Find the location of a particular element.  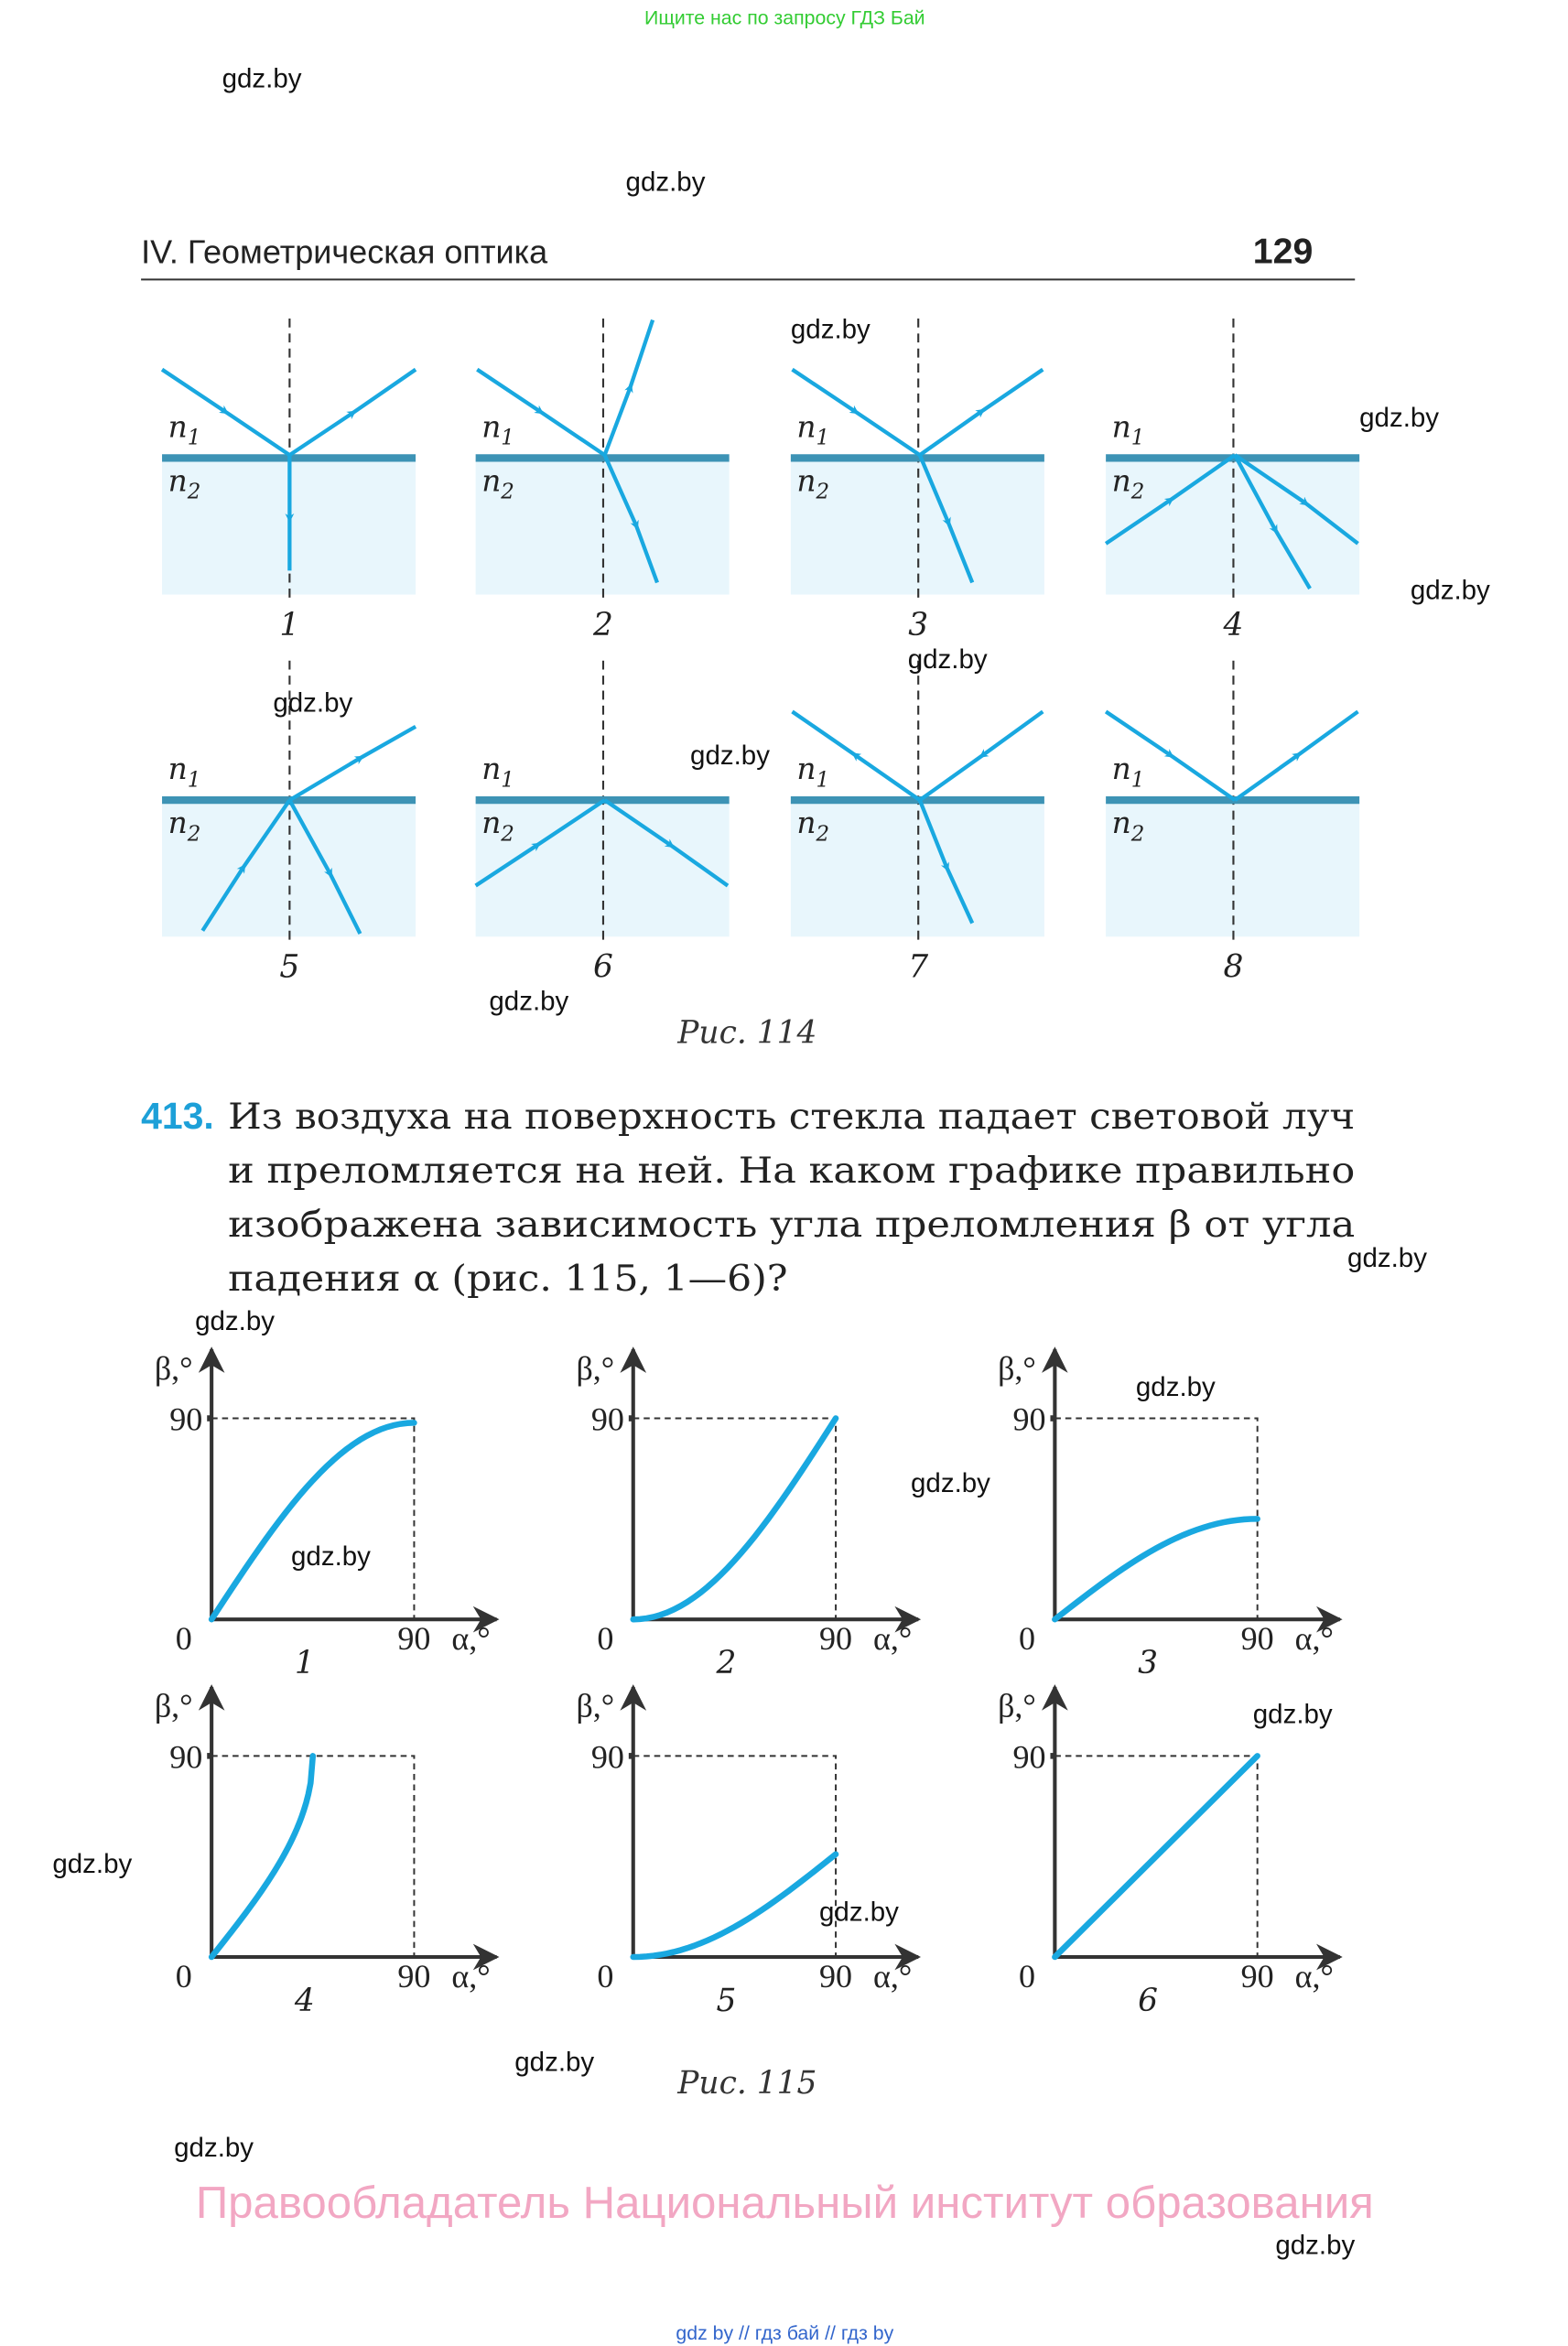

ray-diagram-8: n1 n2 8 is located at coordinates (1232, 823).